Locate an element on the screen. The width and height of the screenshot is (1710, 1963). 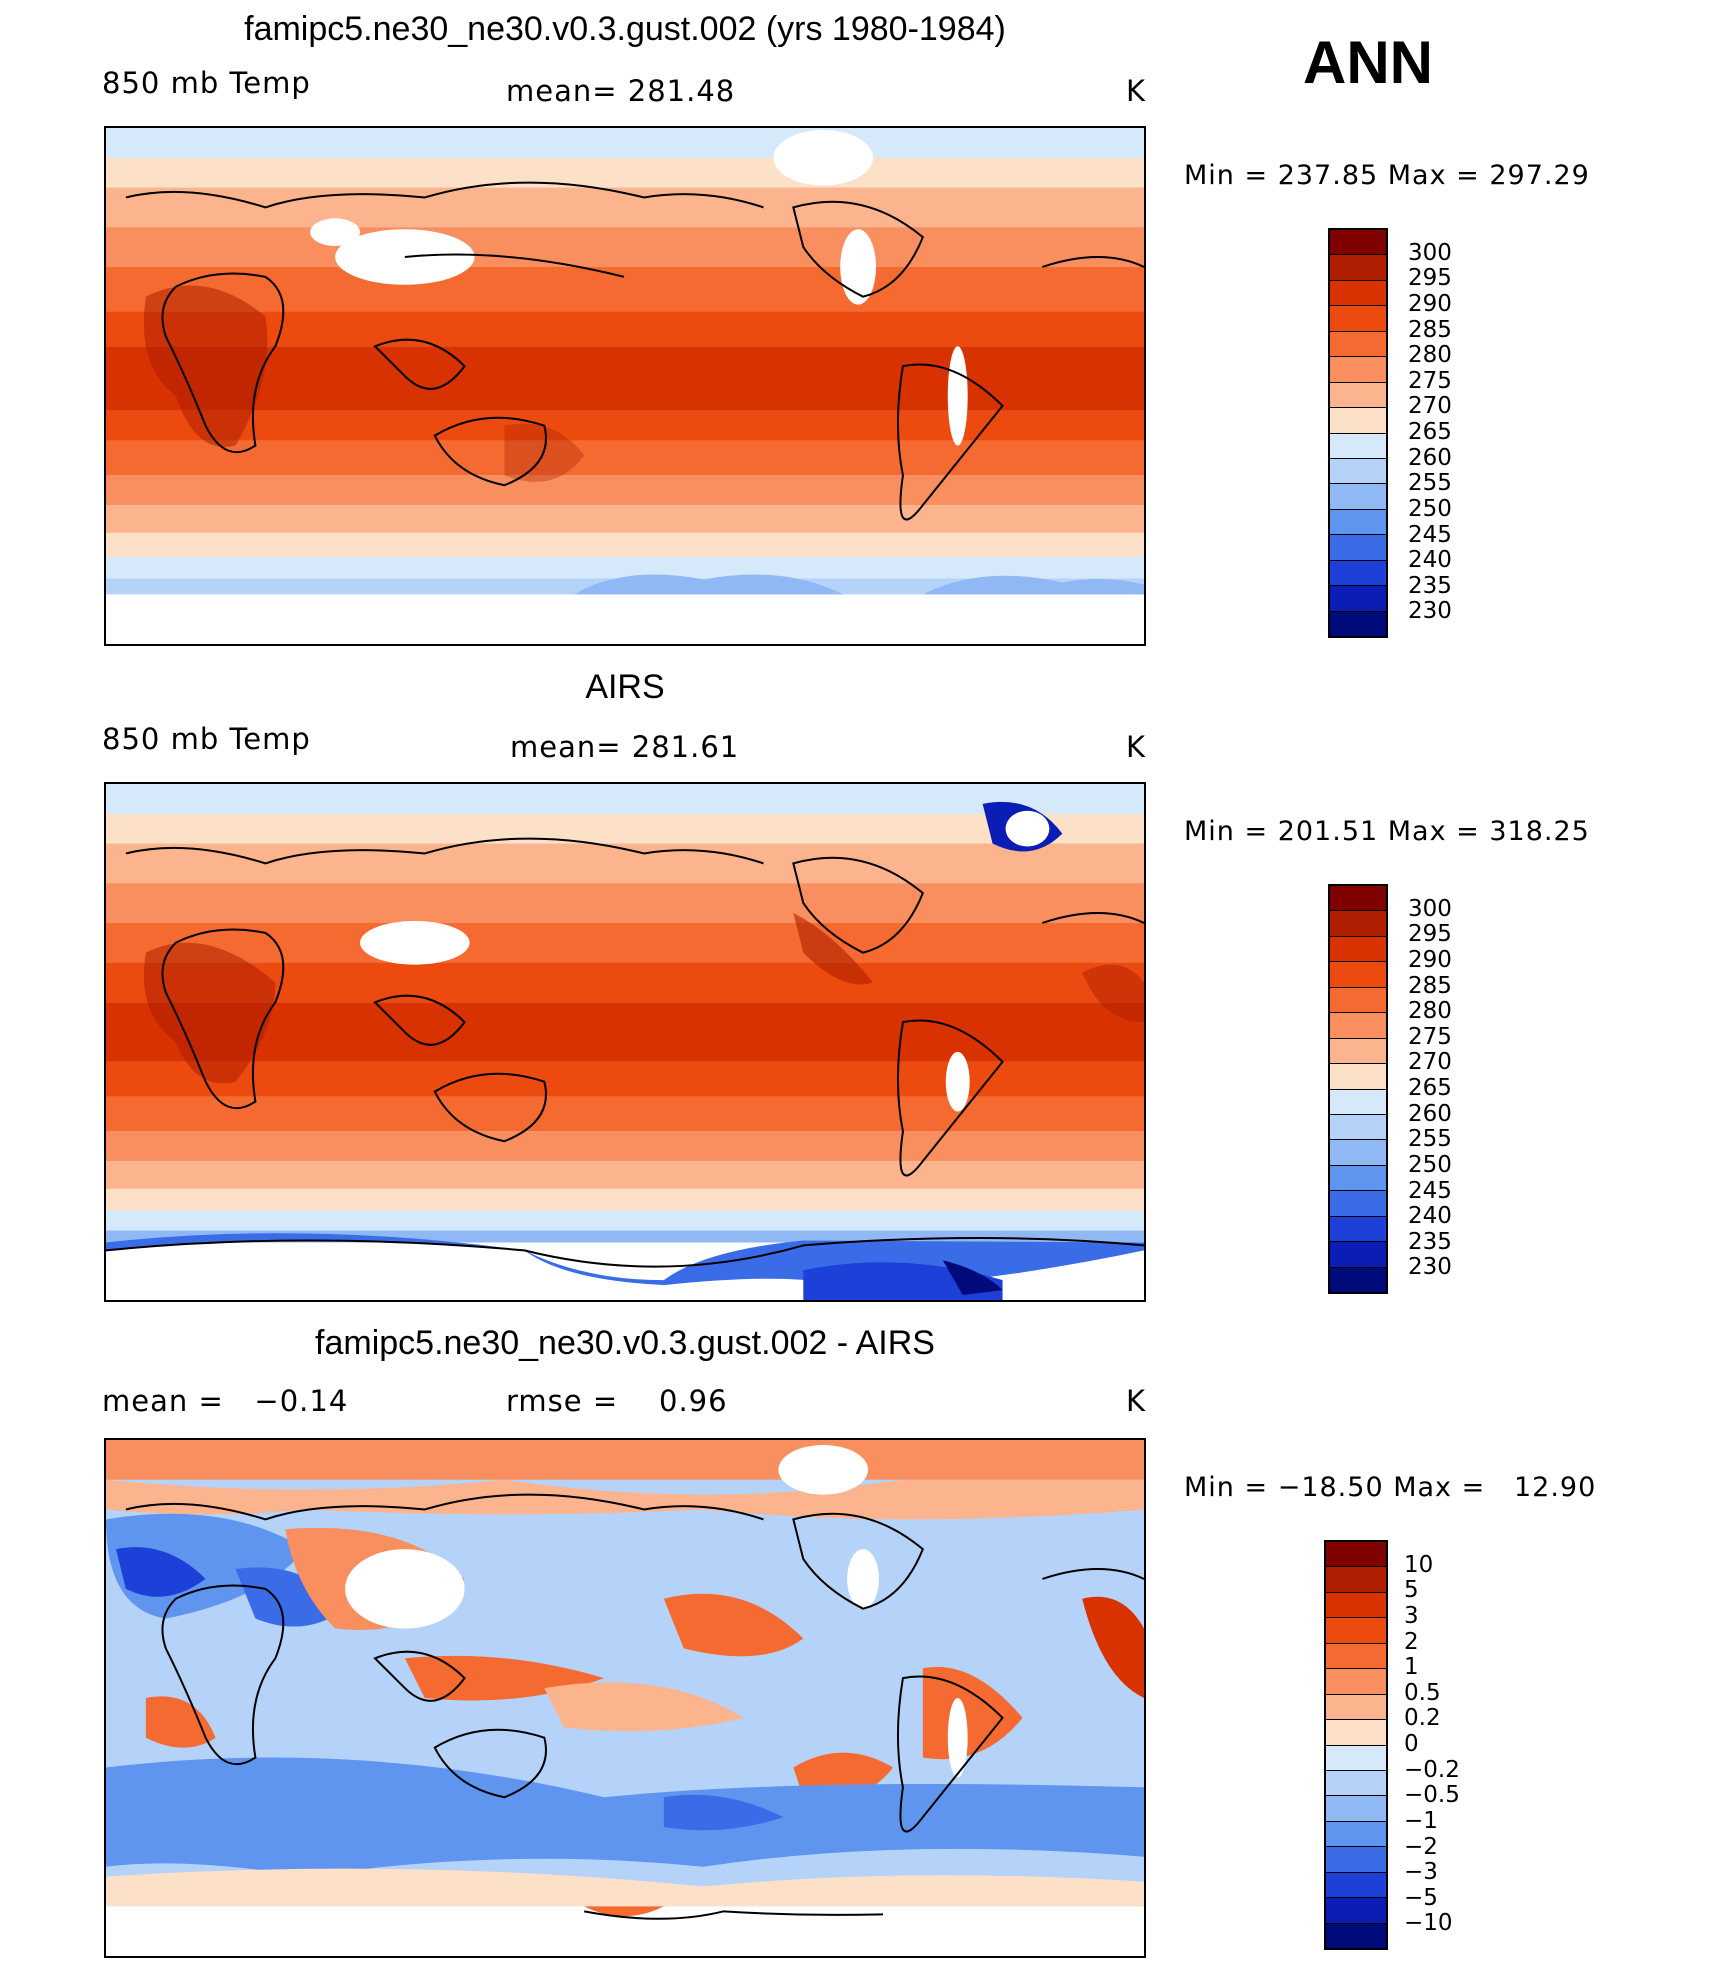
colorbar-tick-label: −2 is located at coordinates (1421, 1846).